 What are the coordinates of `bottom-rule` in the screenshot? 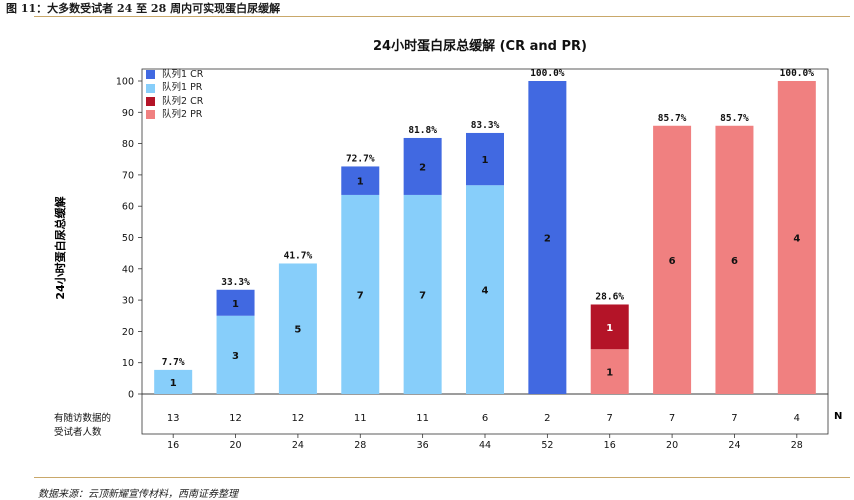 It's located at (442, 477).